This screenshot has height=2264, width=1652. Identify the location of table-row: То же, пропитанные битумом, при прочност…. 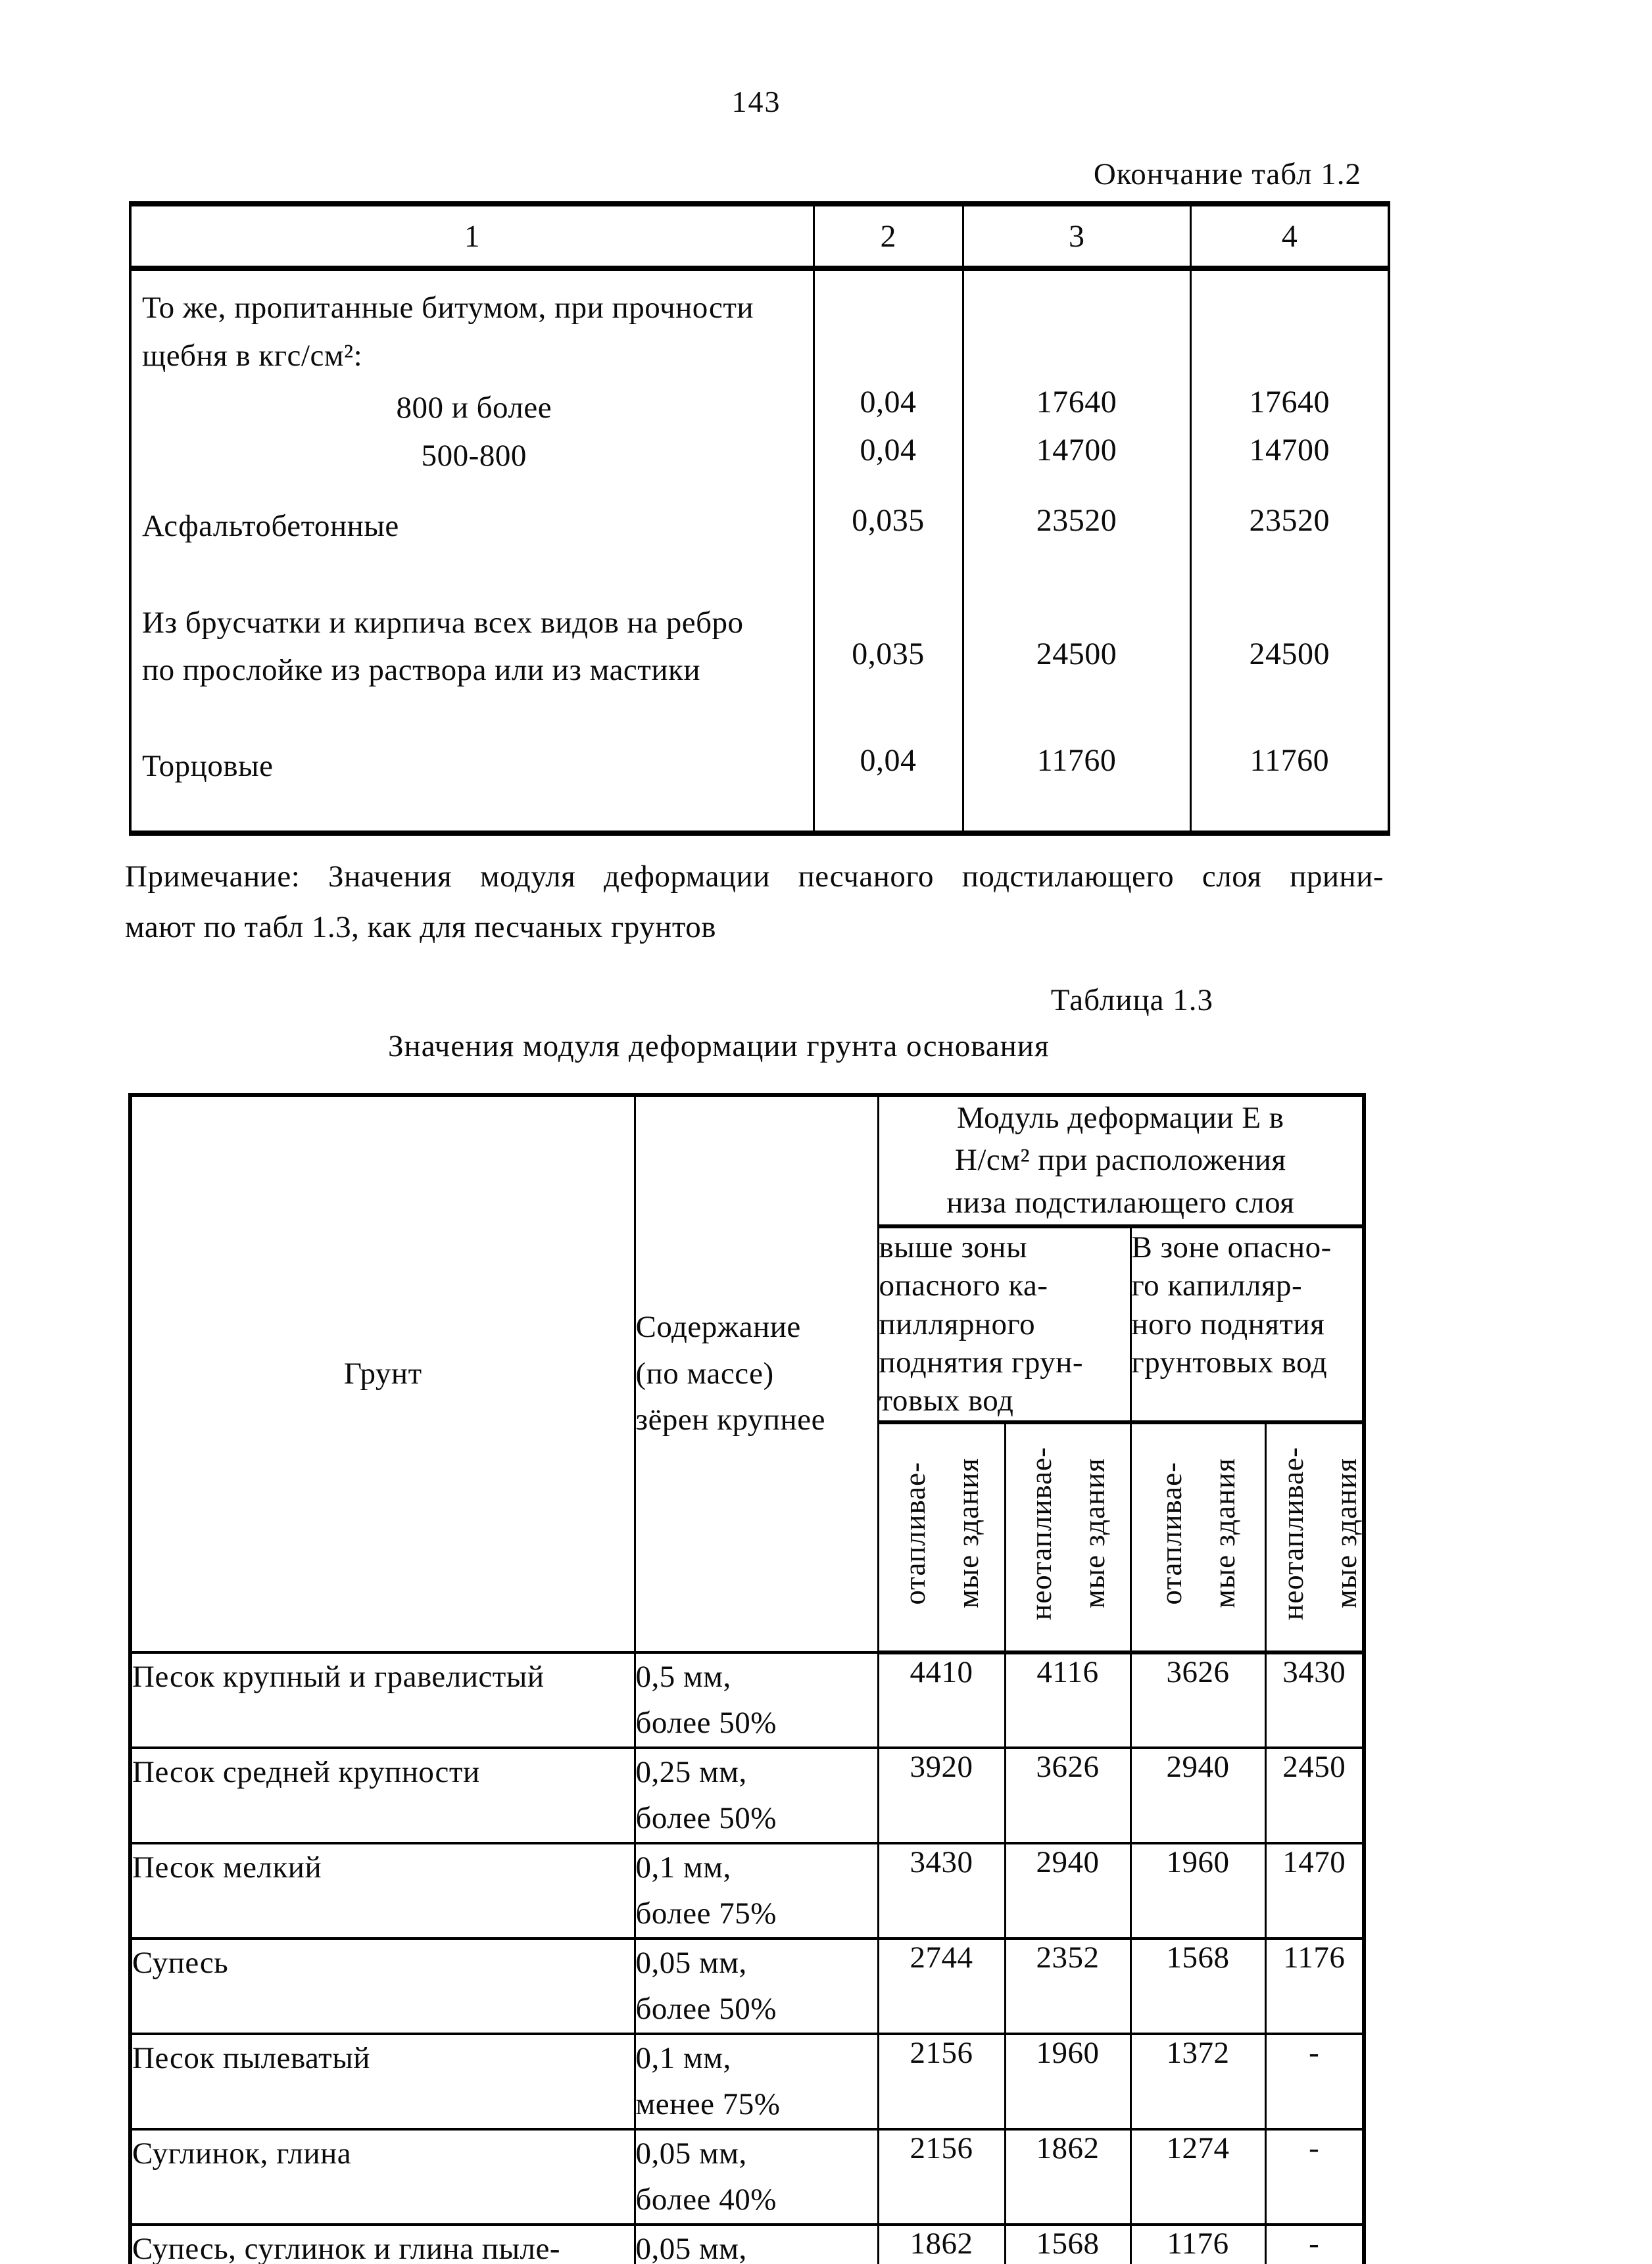
(759, 326).